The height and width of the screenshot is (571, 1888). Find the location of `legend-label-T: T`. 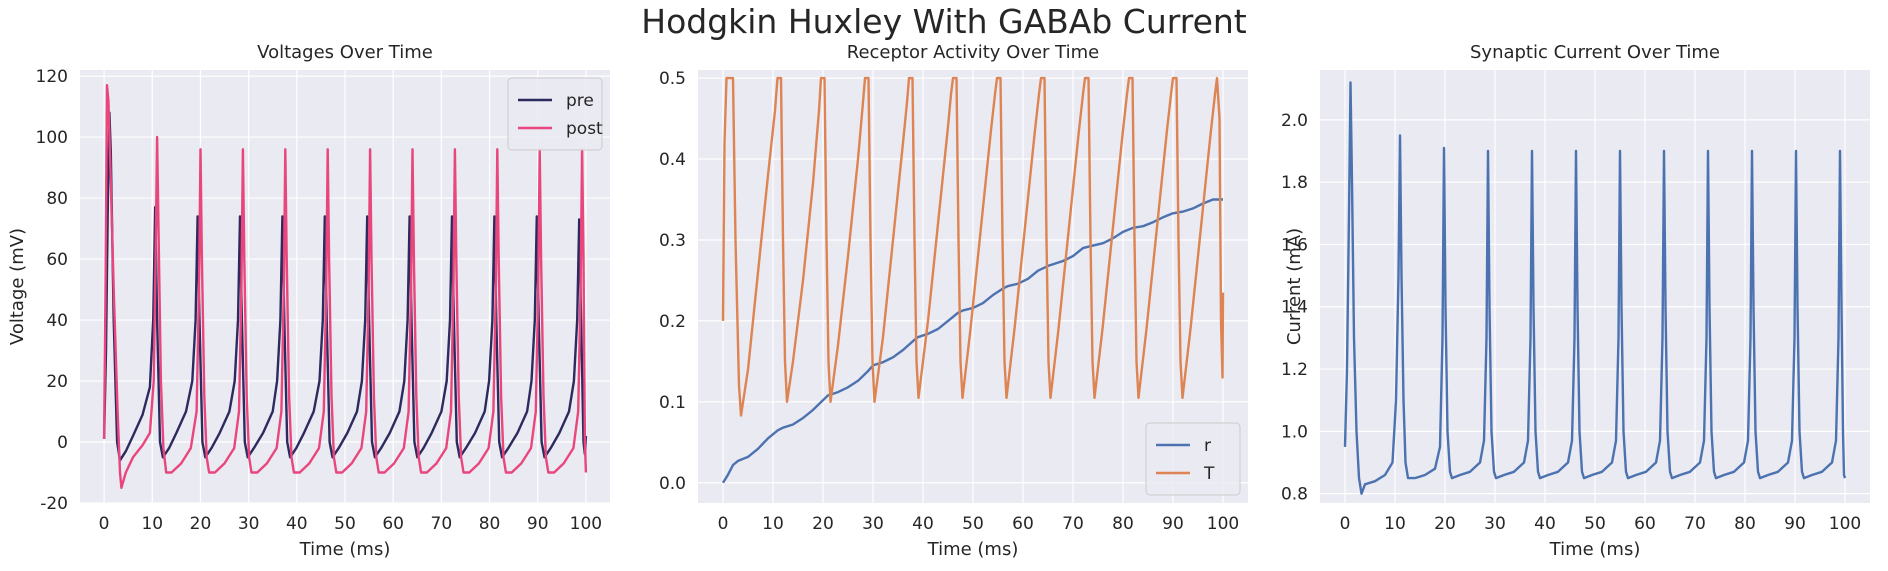

legend-label-T: T is located at coordinates (1209, 474).